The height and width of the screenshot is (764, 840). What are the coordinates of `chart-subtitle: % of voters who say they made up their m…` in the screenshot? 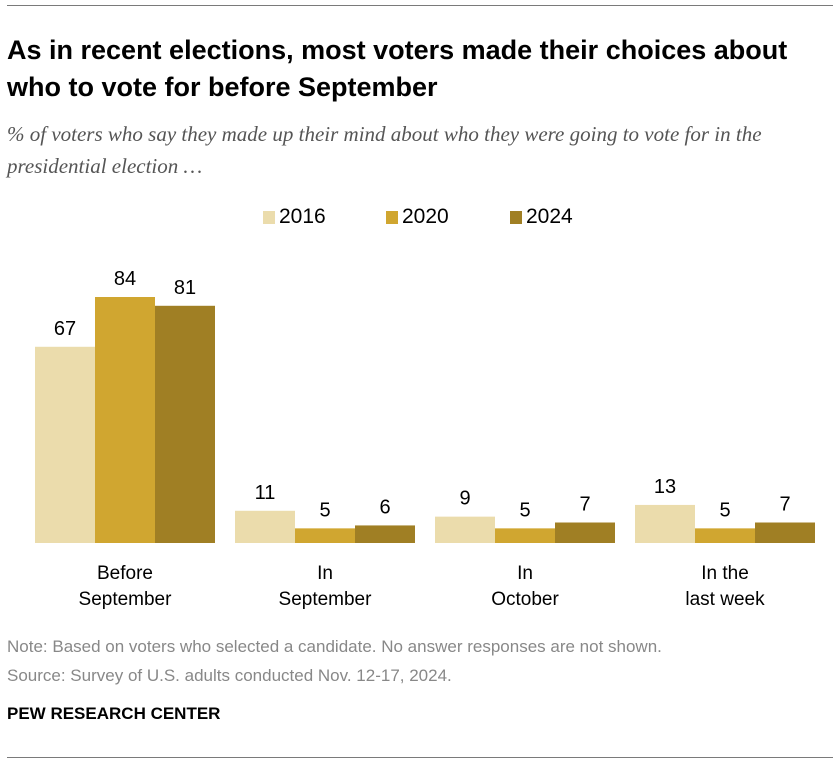 It's located at (384, 150).